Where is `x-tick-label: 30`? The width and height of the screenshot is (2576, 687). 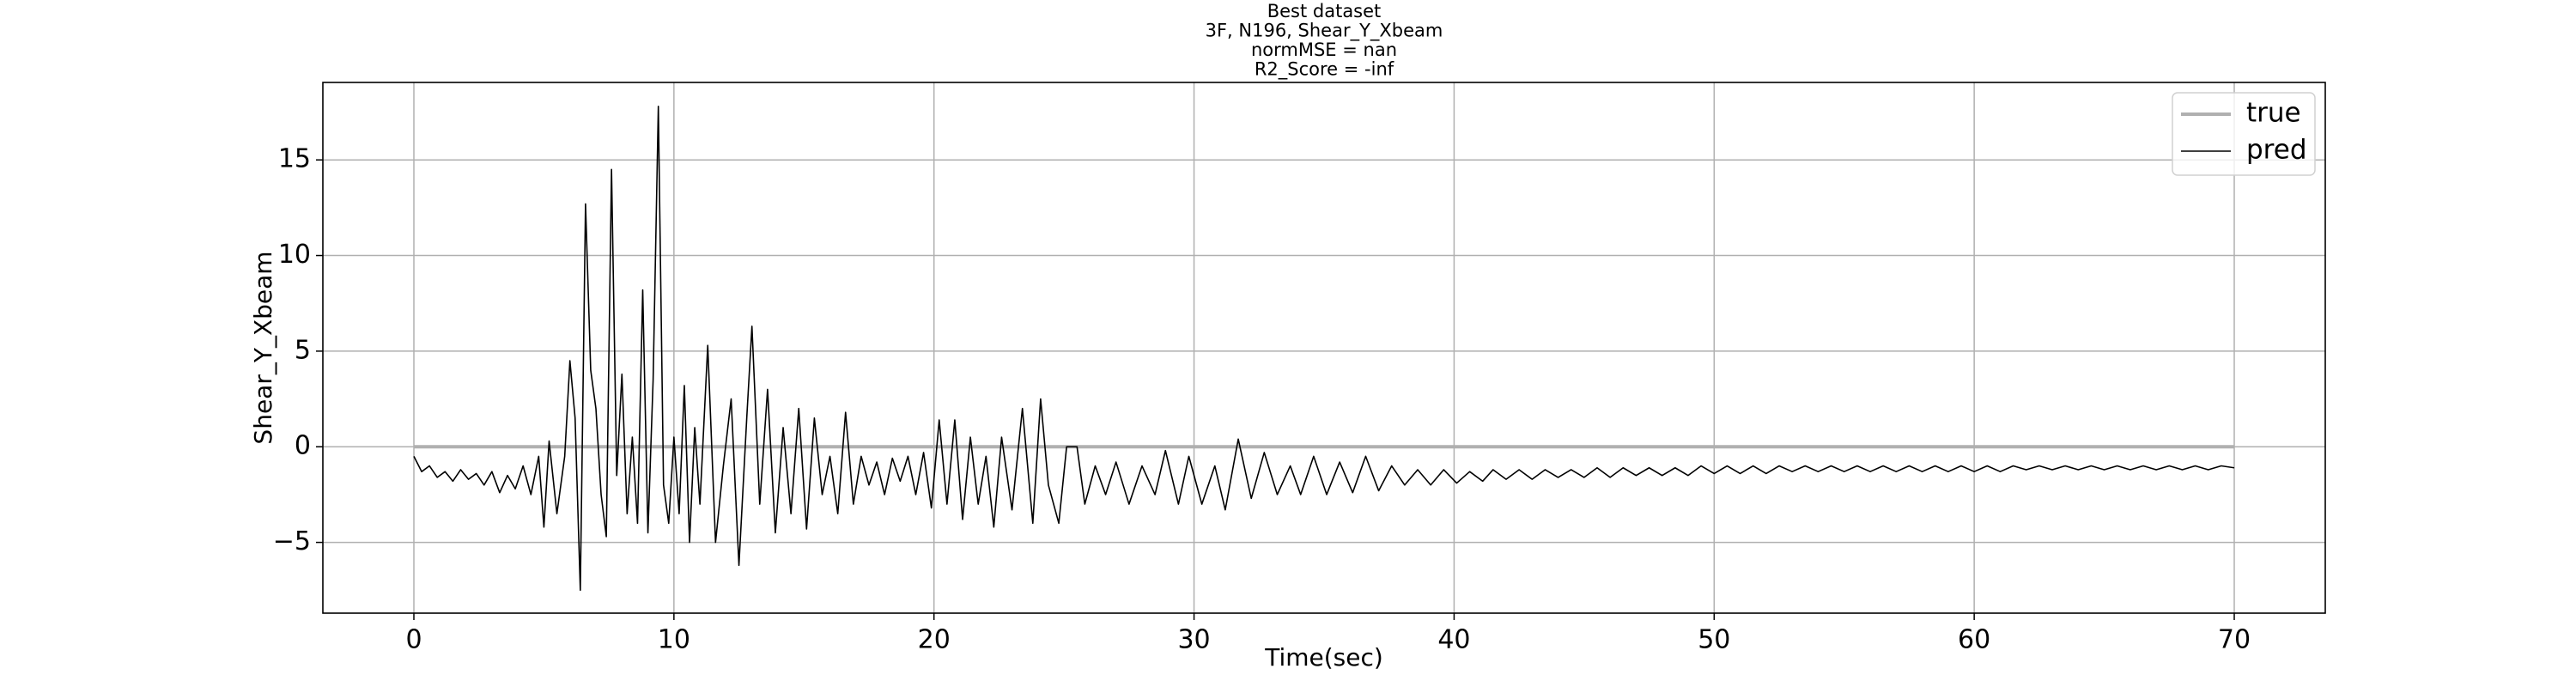 x-tick-label: 30 is located at coordinates (1193, 640).